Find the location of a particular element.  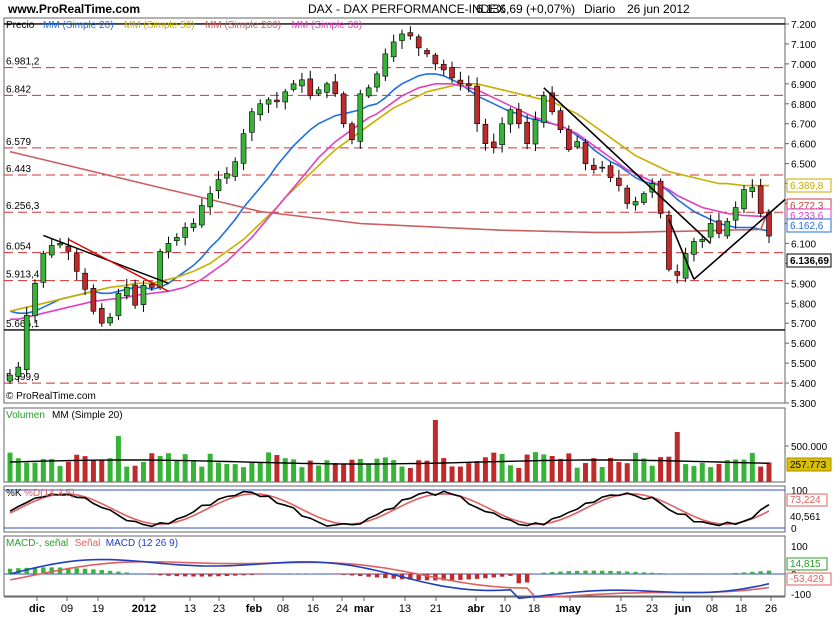

x-tick-label: jun is located at coordinates (683, 609).